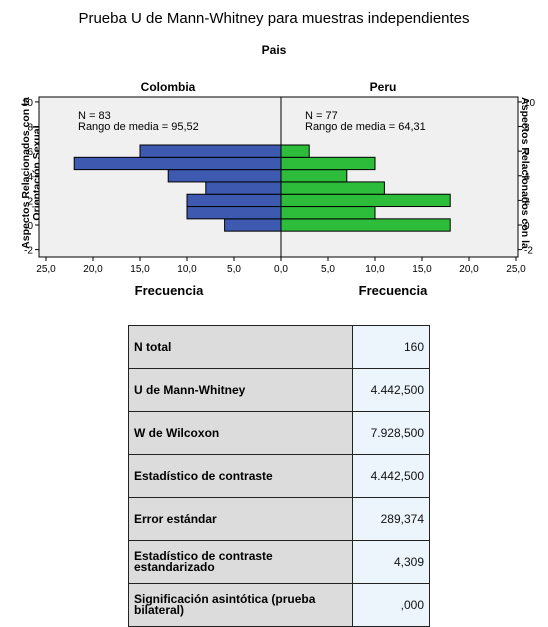  Describe the element at coordinates (93, 269) in the screenshot. I see `x-tick-label-1: 20,0` at that location.